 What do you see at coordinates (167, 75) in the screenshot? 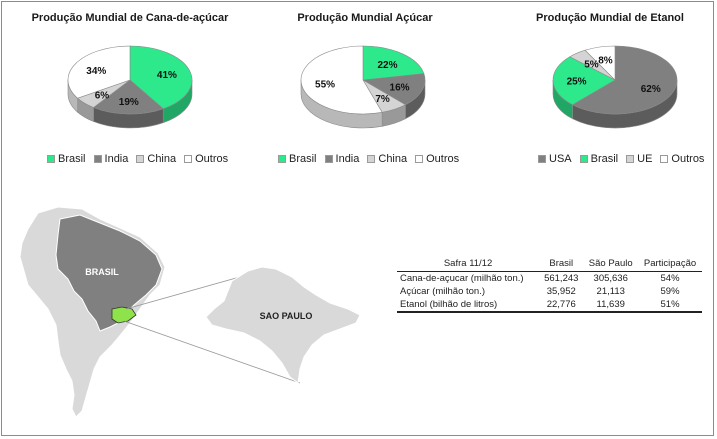
I see `data-label-brasil: 41%` at bounding box center [167, 75].